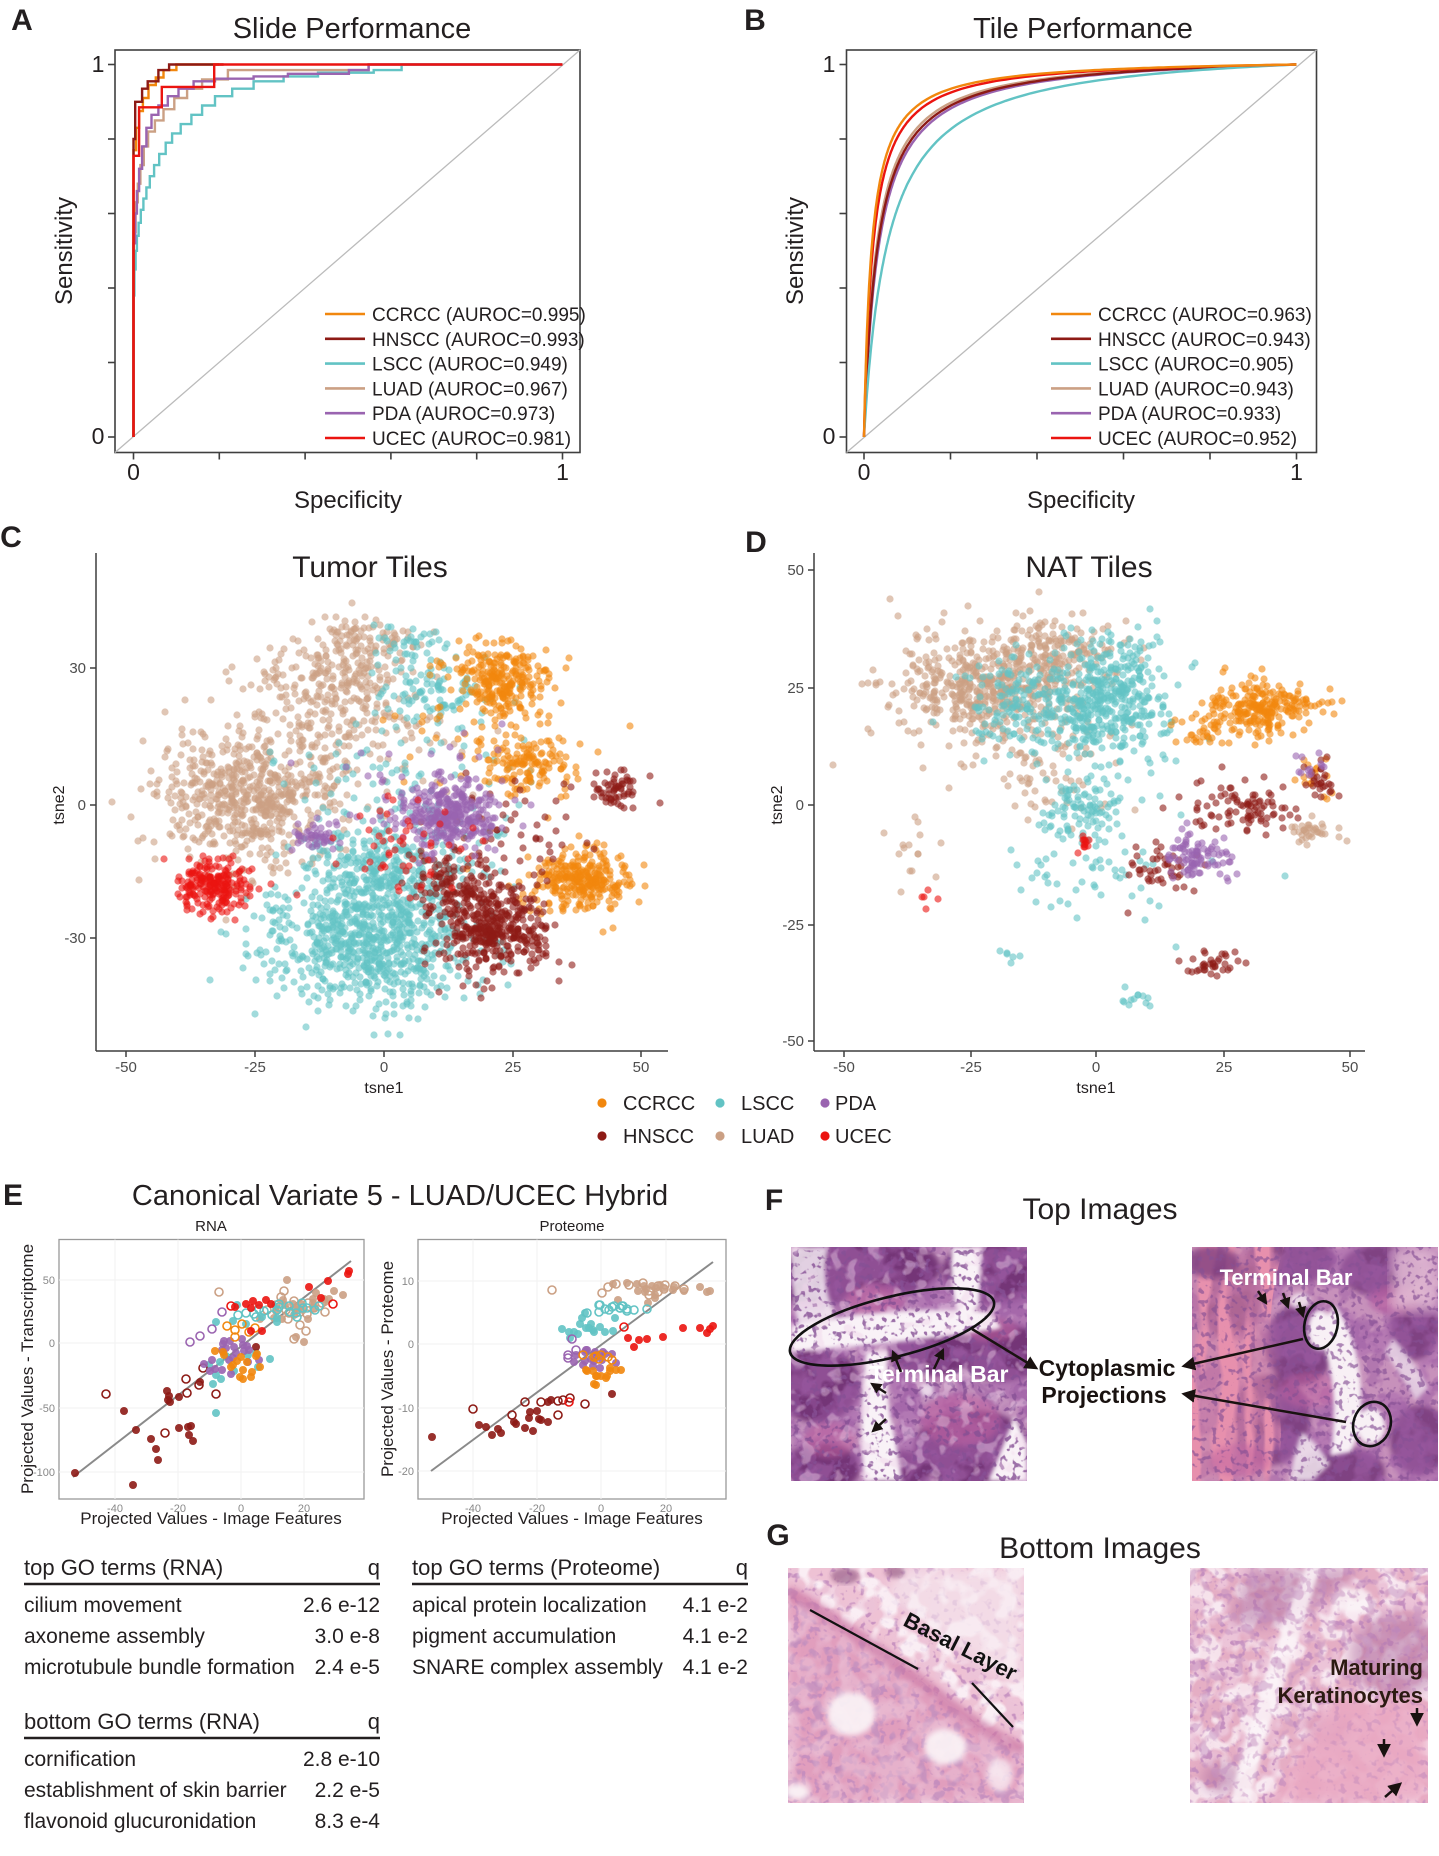  Describe the element at coordinates (470, 389) in the screenshot. I see `svg-text: LUAD (AUROC=0.967)` at that location.